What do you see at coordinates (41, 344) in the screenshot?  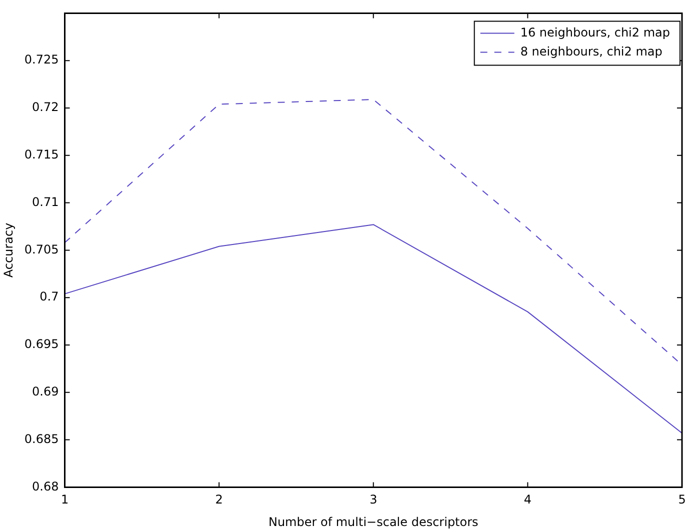 I see `y-tick-label: 0.695` at bounding box center [41, 344].